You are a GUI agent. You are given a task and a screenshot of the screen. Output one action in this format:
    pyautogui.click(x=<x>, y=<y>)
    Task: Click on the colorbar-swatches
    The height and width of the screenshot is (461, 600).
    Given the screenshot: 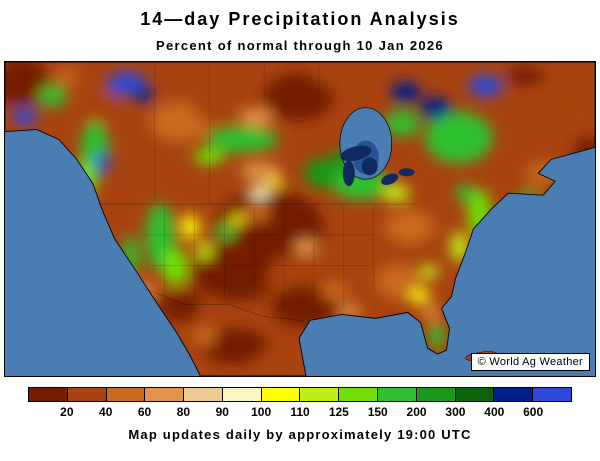 What is the action you would take?
    pyautogui.click(x=300, y=394)
    